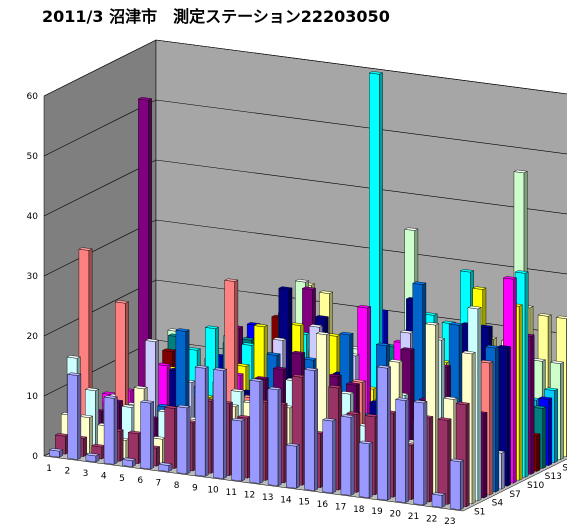 The height and width of the screenshot is (527, 567). I want to click on x-tick-label: 19, so click(377, 512).